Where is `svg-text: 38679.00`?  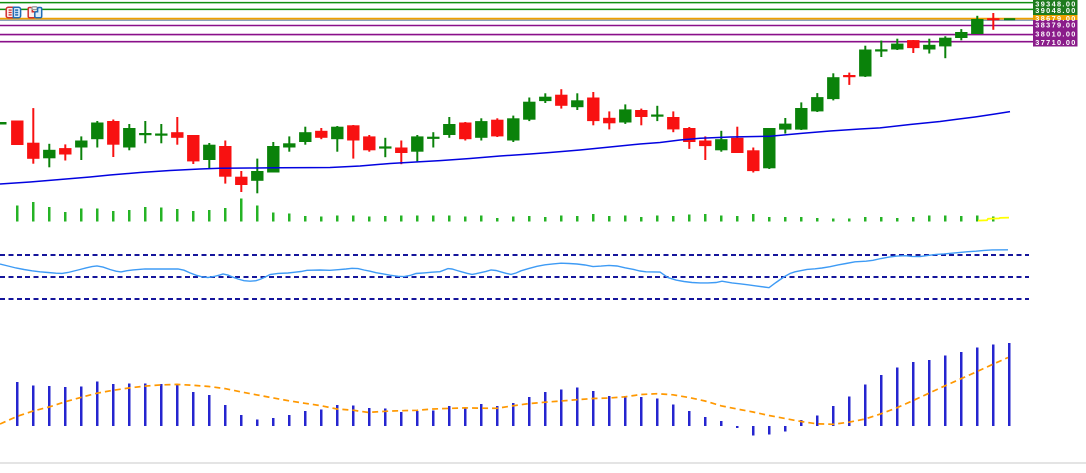
svg-text: 38679.00 is located at coordinates (1055, 18).